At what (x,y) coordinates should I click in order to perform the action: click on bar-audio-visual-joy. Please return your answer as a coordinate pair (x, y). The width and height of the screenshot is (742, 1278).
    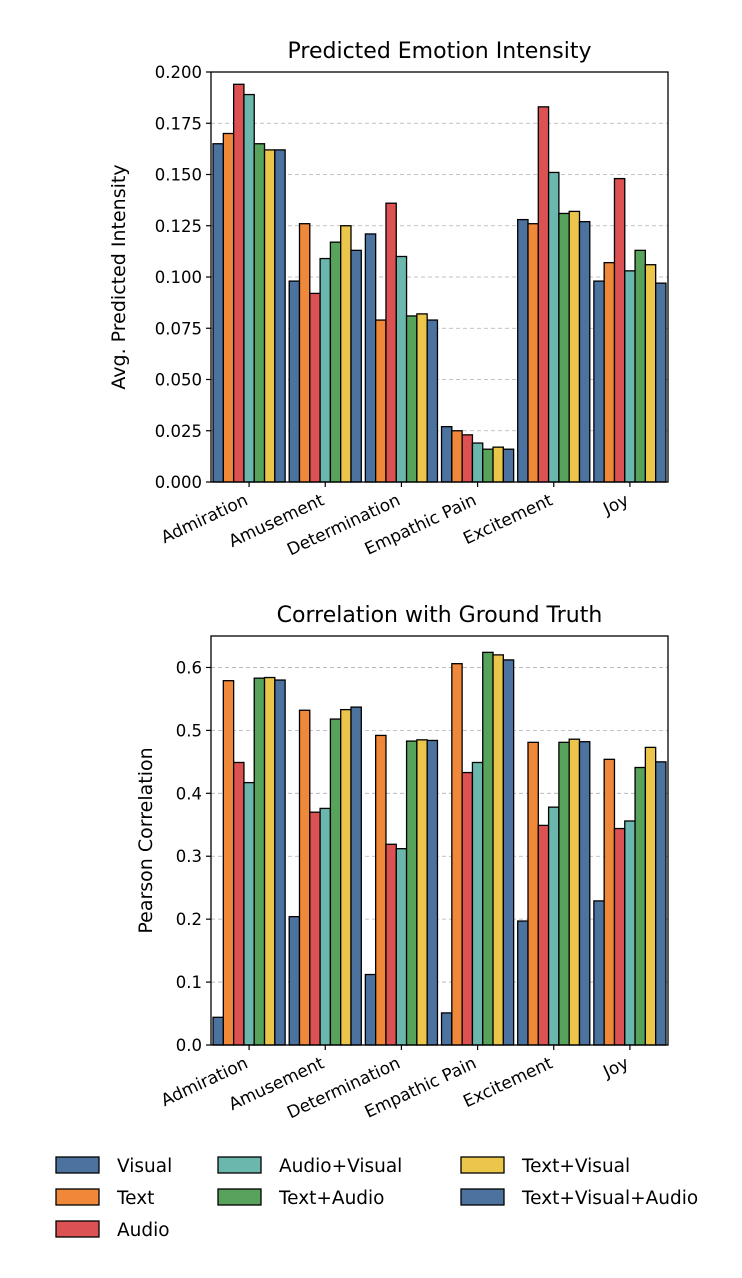
    Looking at the image, I should click on (630, 933).